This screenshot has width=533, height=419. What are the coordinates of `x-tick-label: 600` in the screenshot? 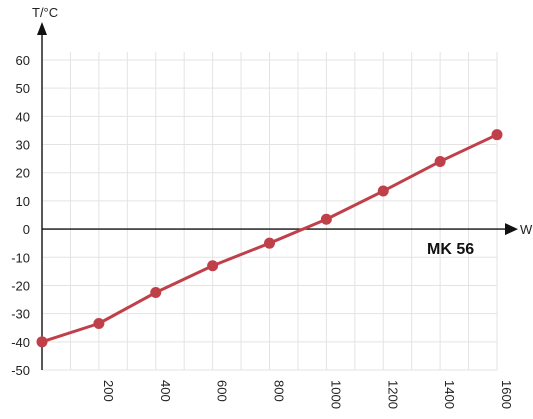 It's located at (222, 391).